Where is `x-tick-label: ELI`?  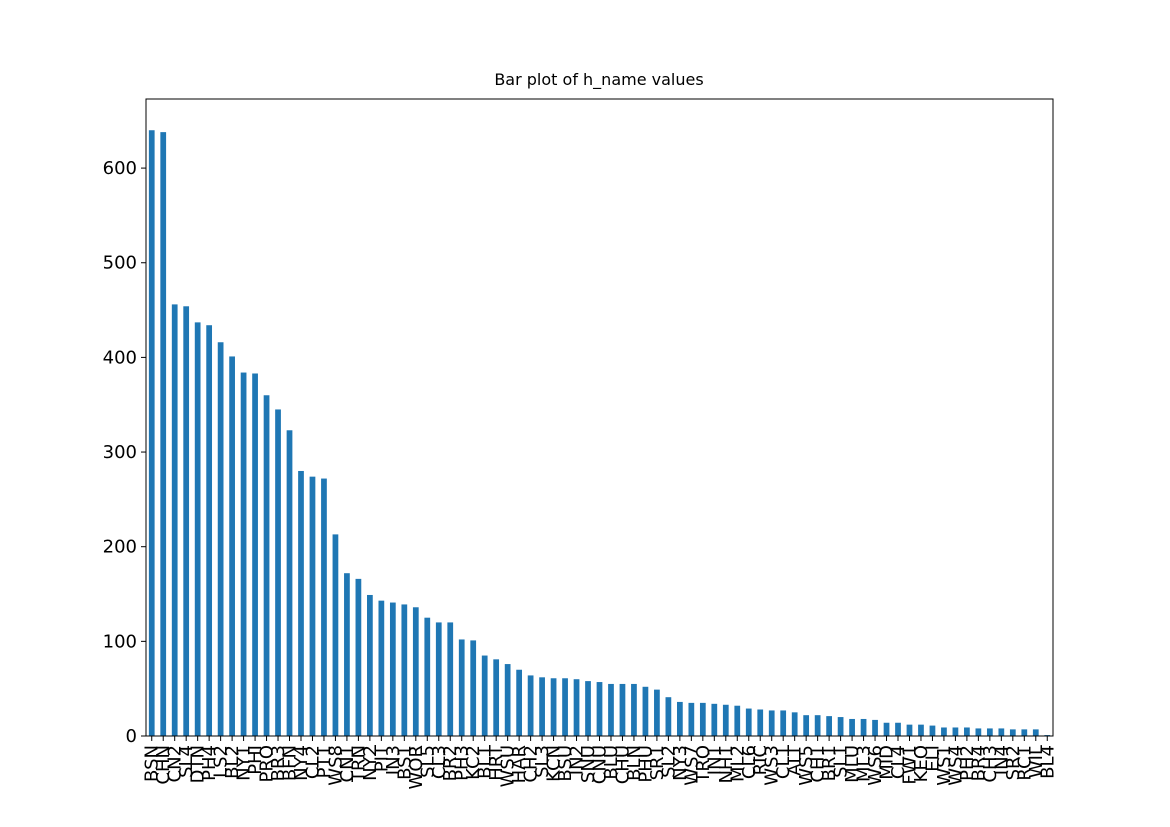 x-tick-label: ELI is located at coordinates (932, 758).